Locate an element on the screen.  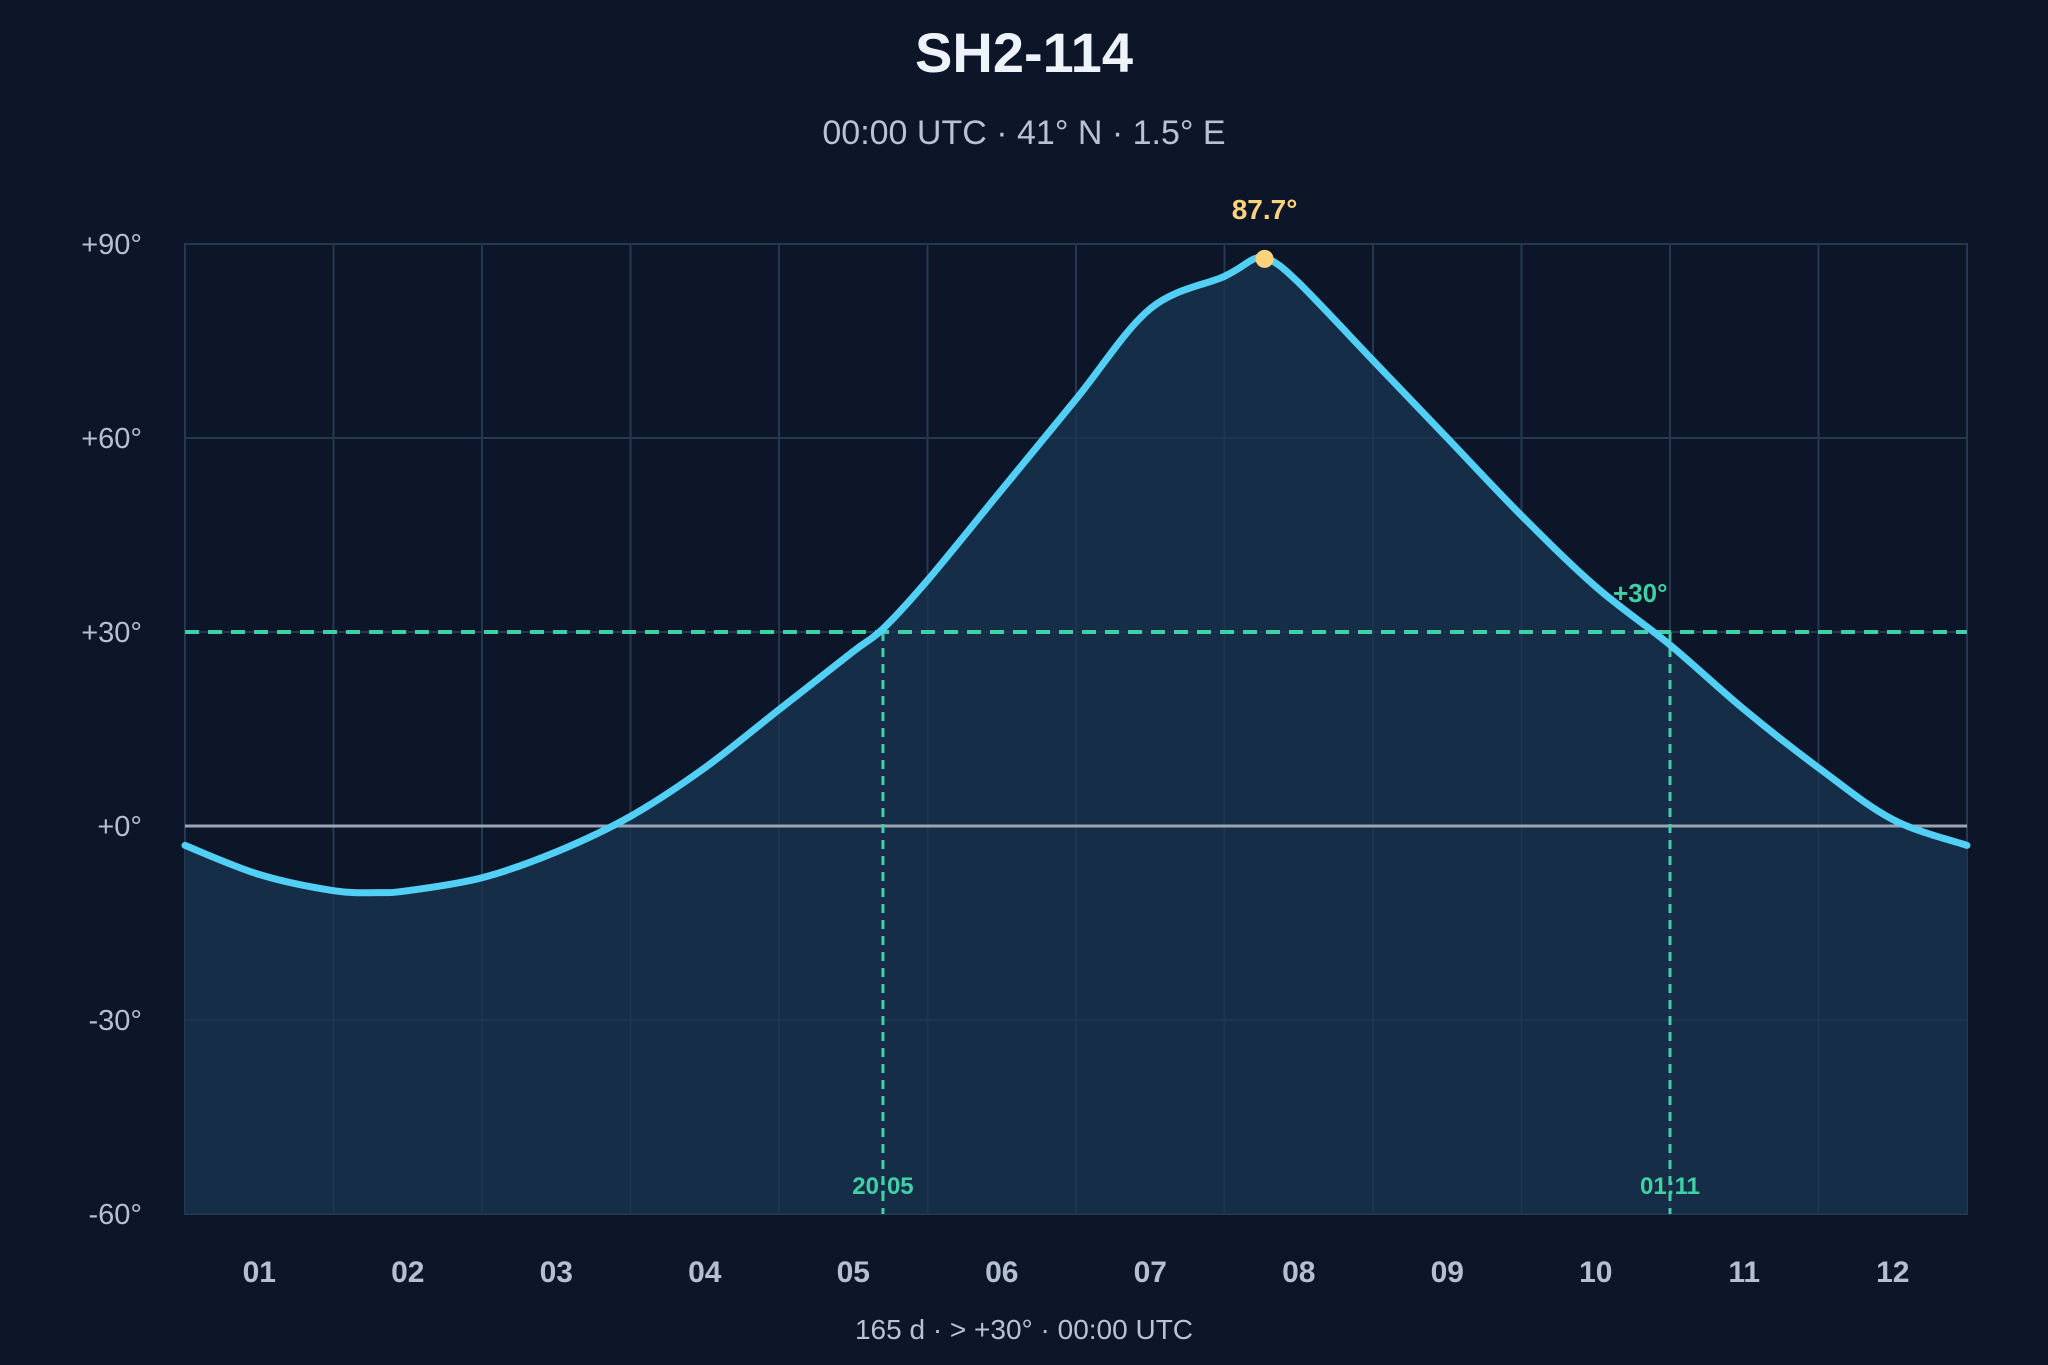
x-tick-label: 12 is located at coordinates (1892, 1272).